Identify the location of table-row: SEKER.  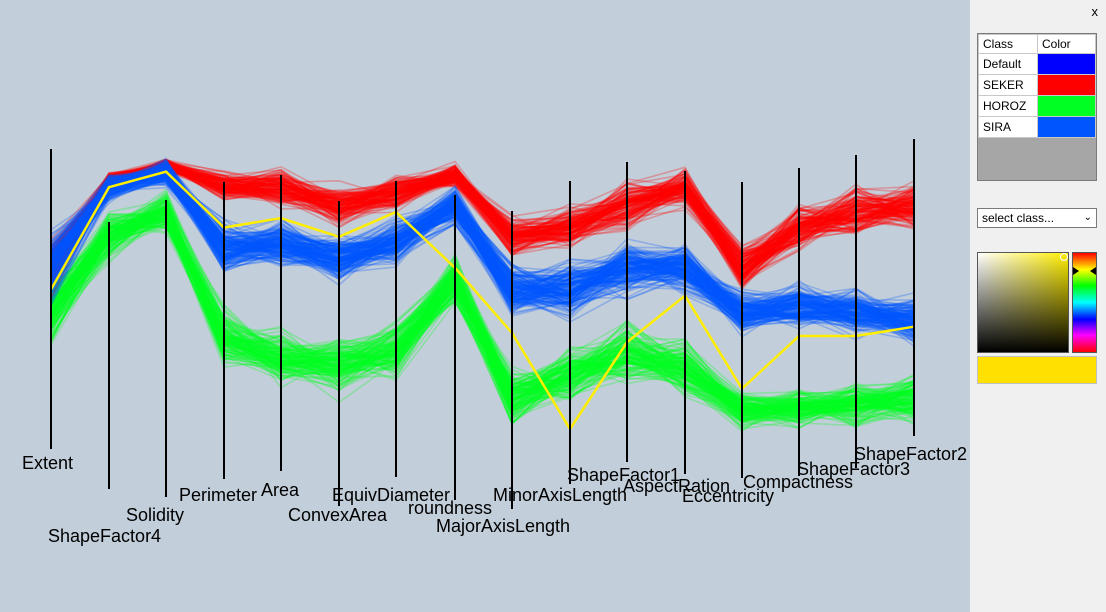
(1037, 85).